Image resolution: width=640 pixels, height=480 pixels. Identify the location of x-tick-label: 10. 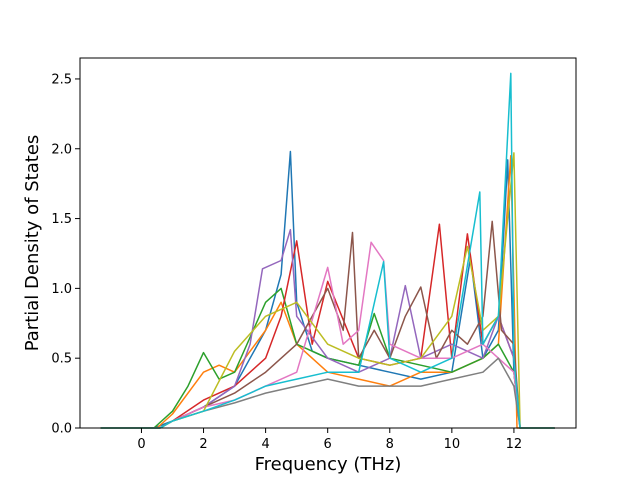
(452, 444).